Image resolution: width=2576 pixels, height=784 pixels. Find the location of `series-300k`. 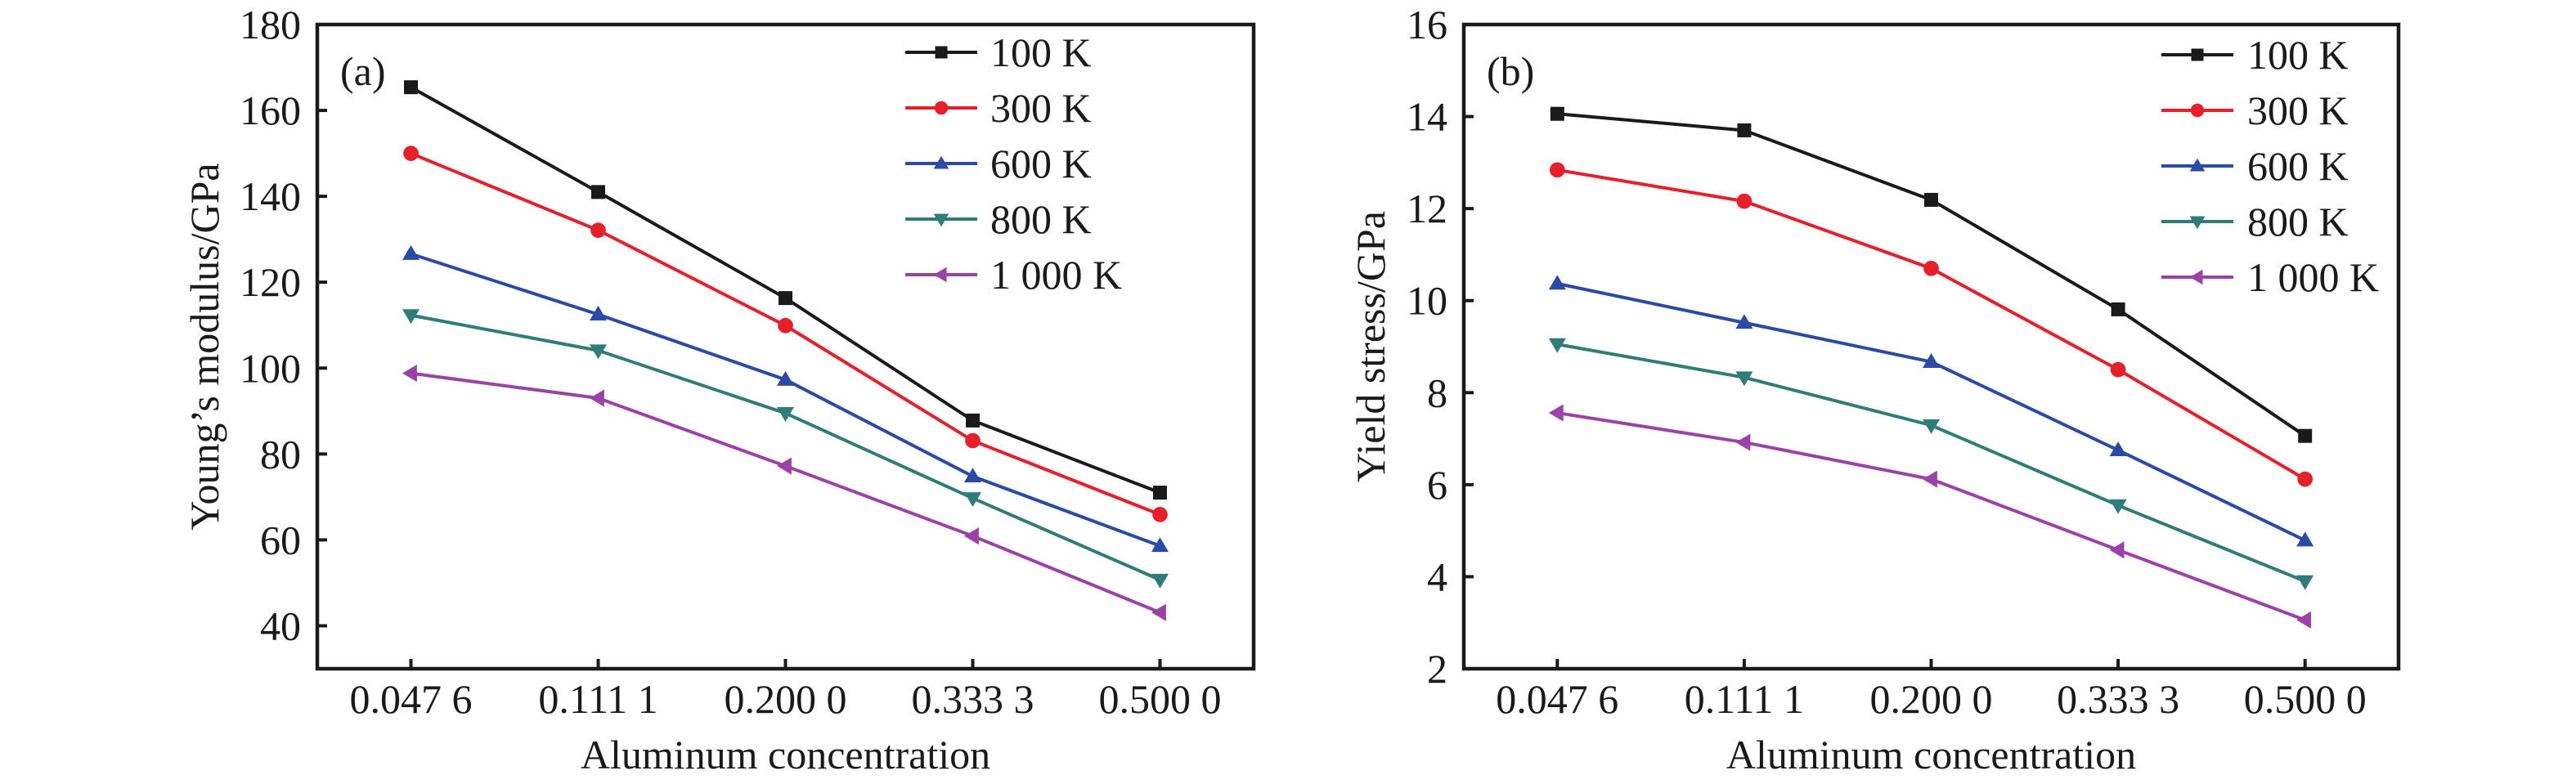

series-300k is located at coordinates (1931, 324).